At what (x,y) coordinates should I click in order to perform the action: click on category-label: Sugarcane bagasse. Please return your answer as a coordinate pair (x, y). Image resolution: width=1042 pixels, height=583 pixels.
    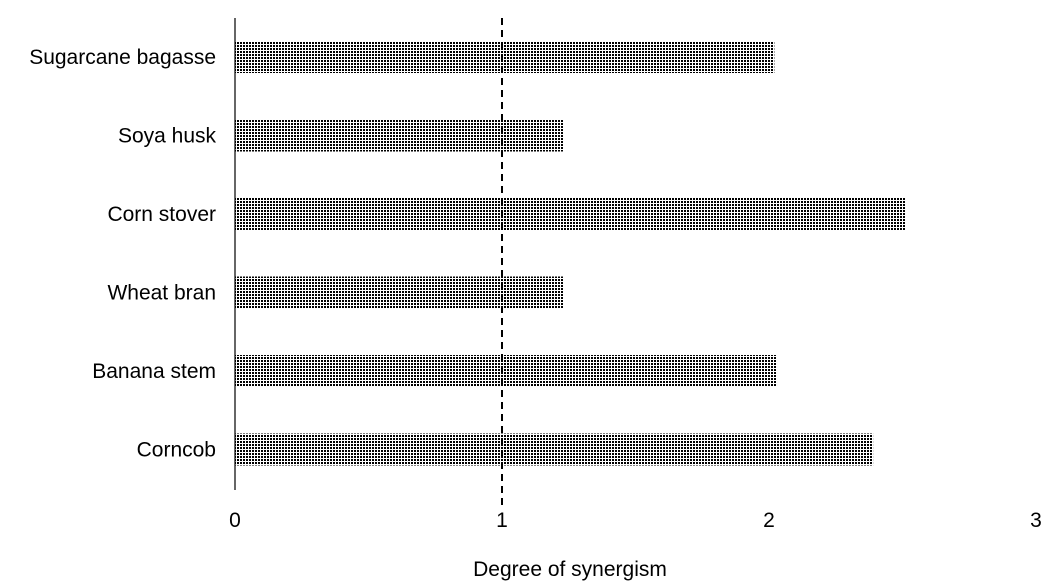
    Looking at the image, I should click on (122, 57).